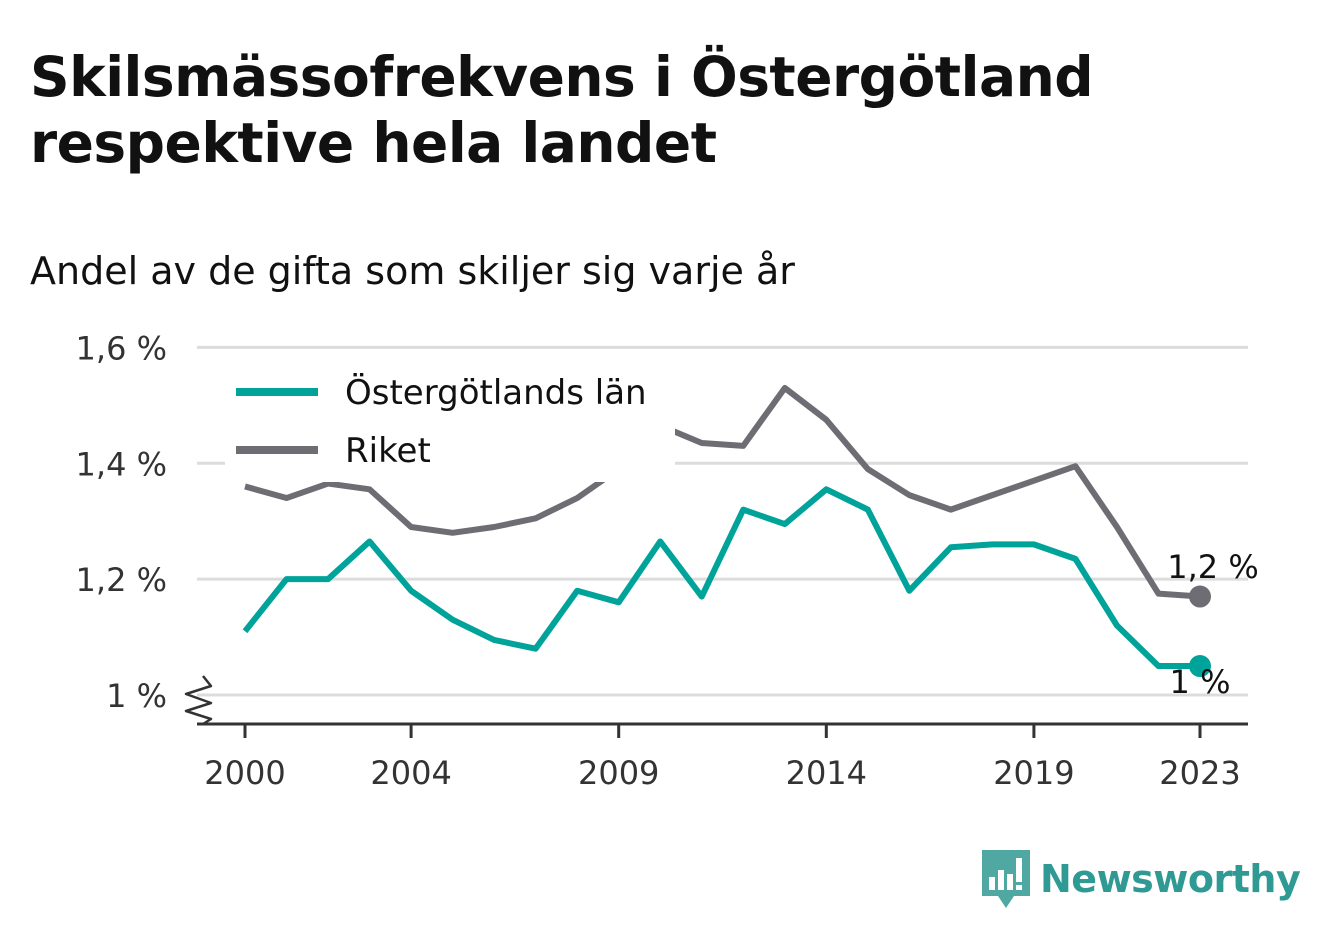 The height and width of the screenshot is (939, 1322). Describe the element at coordinates (198, 700) in the screenshot. I see `y-axis-break-icon` at that location.